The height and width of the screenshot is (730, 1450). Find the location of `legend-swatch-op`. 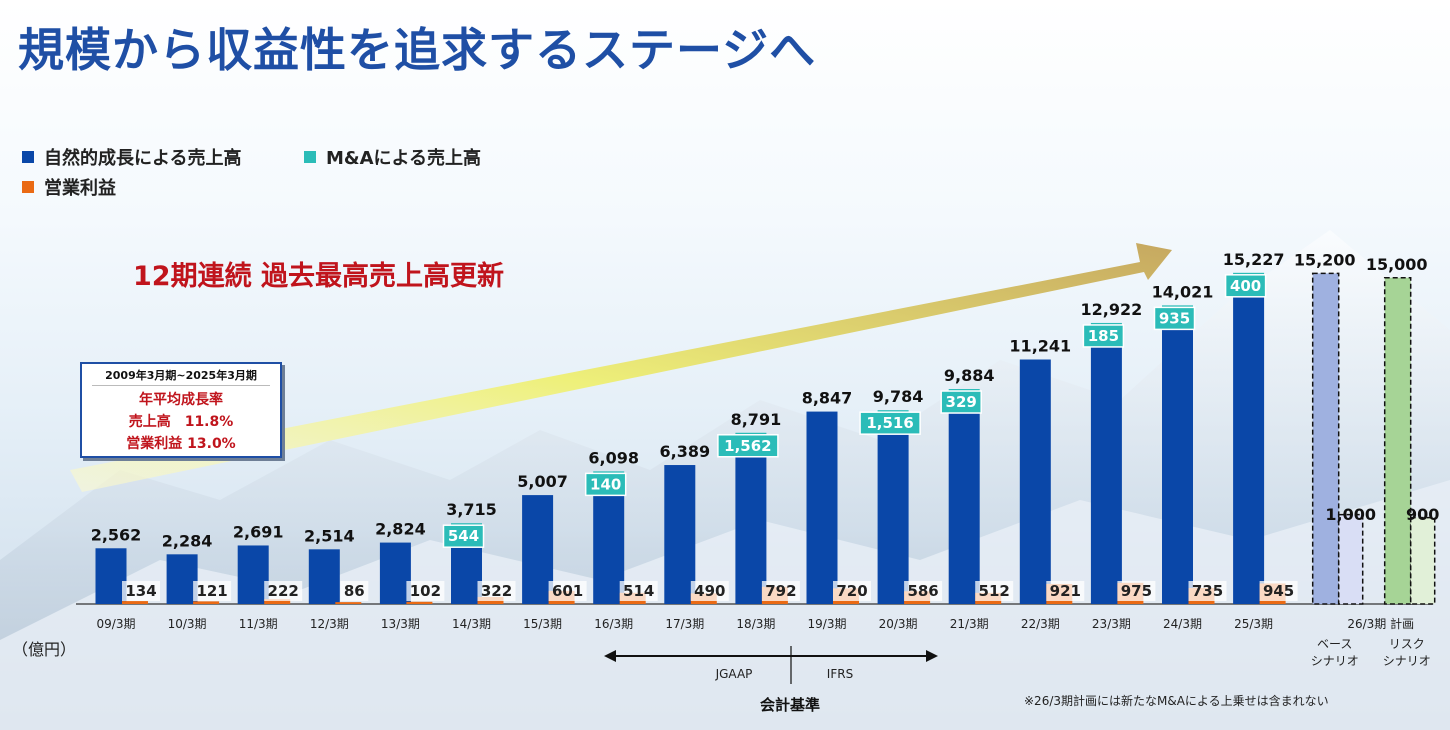

legend-swatch-op is located at coordinates (28, 187).